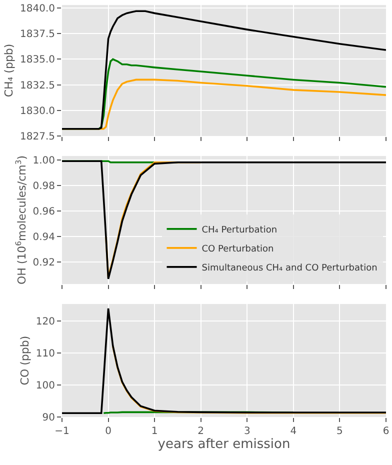 The height and width of the screenshot is (465, 392). Describe the element at coordinates (43, 238) in the screenshot. I see `y-tick-label: 0.94` at that location.